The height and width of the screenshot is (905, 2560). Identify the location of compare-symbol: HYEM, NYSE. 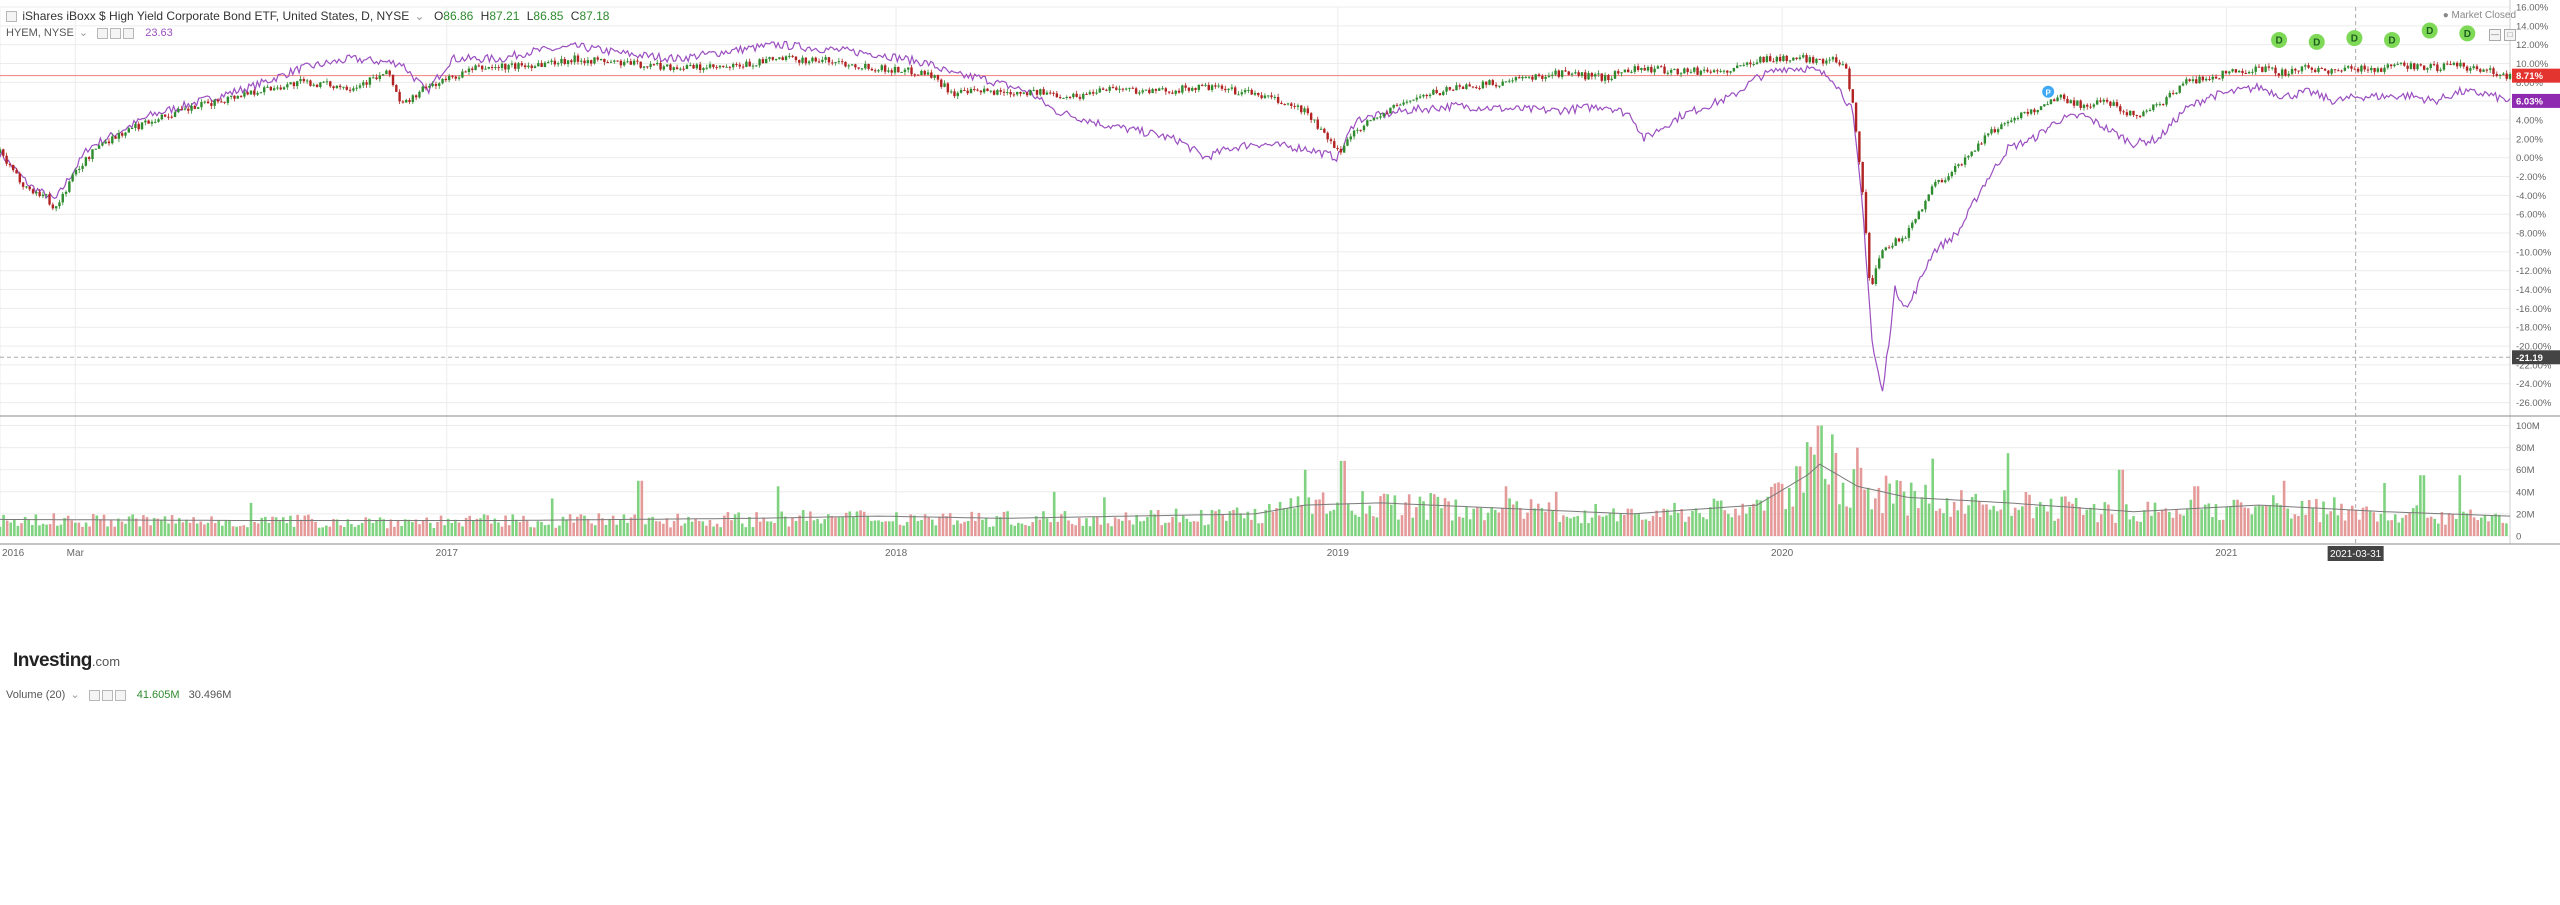
(40, 33).